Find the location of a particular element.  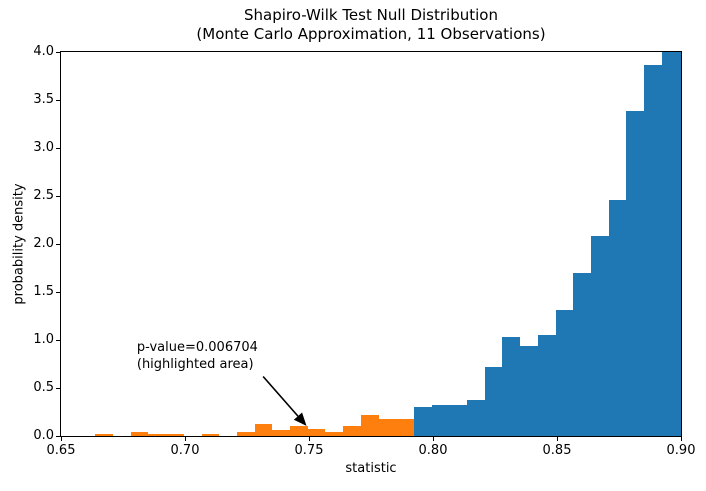

y-axis-tick-label: 2.5 is located at coordinates (43, 195).